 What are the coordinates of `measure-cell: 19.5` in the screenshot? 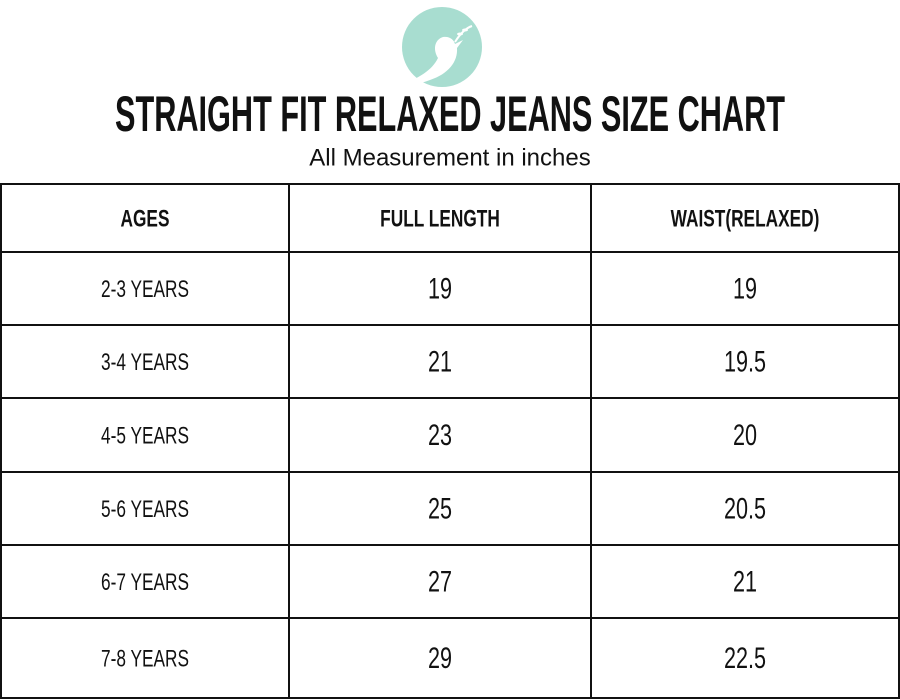 It's located at (745, 361).